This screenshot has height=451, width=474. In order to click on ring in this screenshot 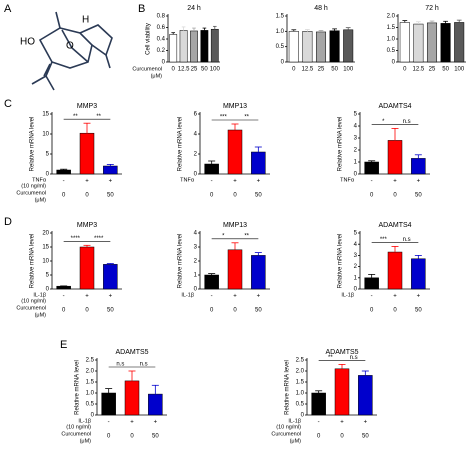, I will do `click(96, 40)`.